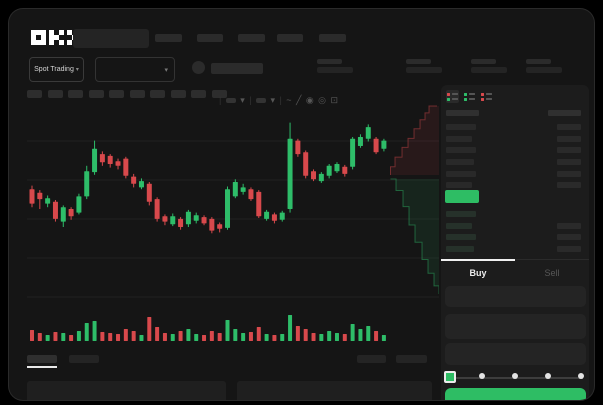 This screenshot has height=405, width=603. Describe the element at coordinates (452, 96) in the screenshot. I see `book-view-combined-icon` at that location.